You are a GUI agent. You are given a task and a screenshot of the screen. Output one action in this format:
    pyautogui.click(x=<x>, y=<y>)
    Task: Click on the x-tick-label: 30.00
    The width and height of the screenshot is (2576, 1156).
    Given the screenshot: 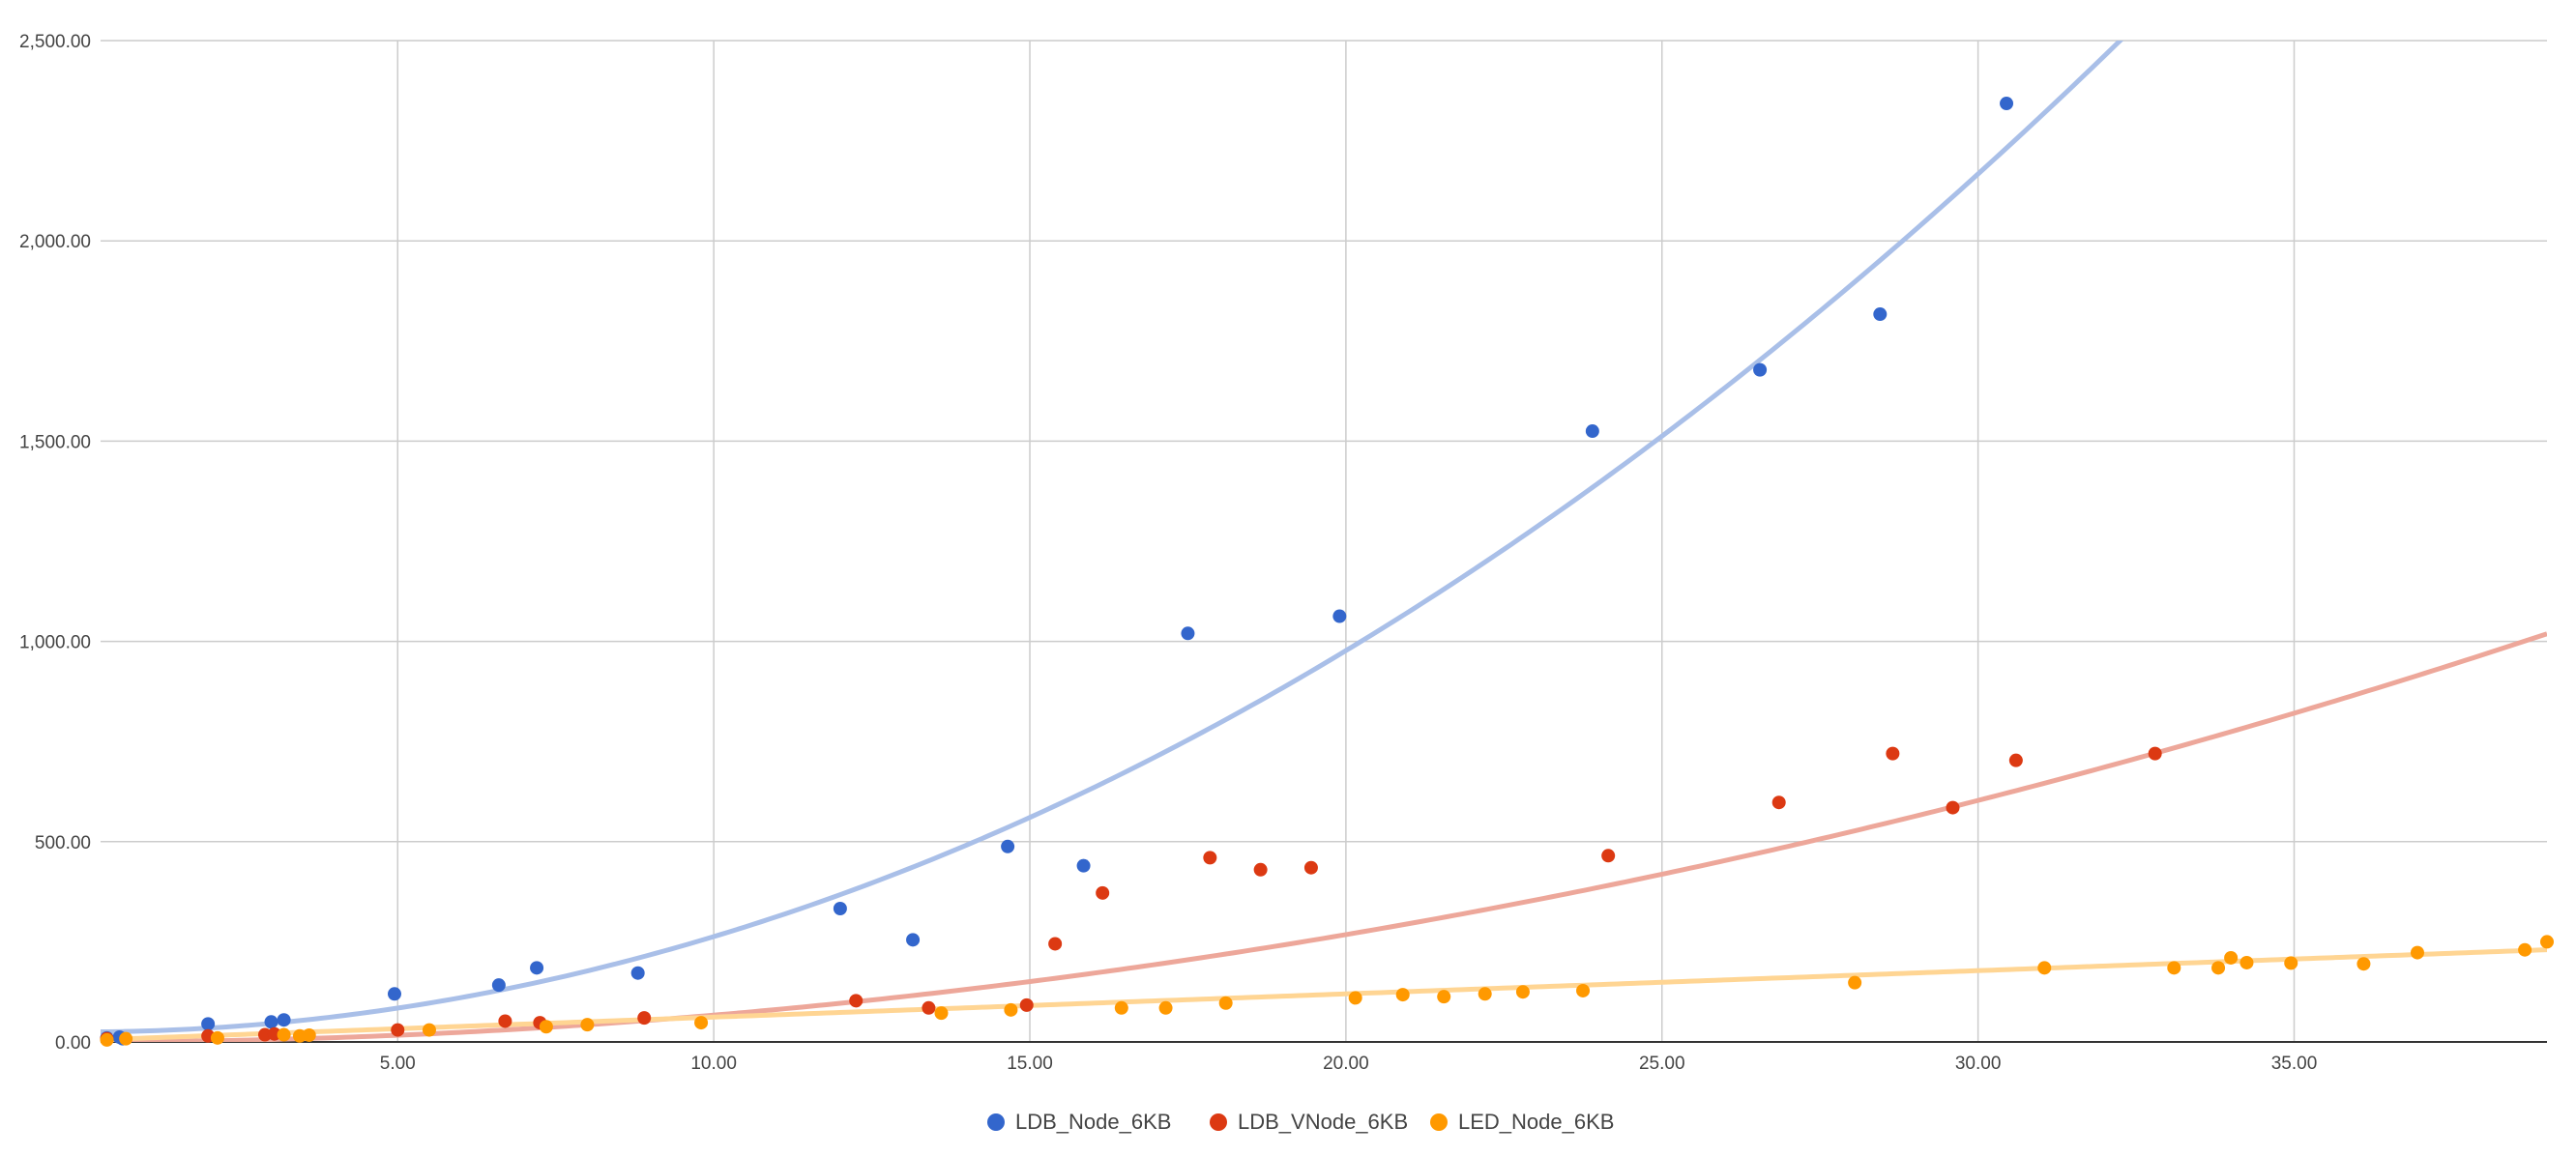 What is the action you would take?
    pyautogui.click(x=1978, y=1064)
    